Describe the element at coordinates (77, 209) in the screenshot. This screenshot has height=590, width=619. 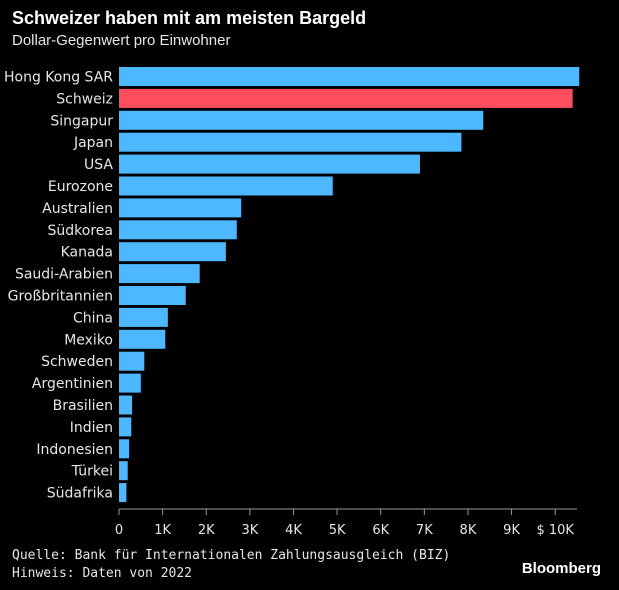
I see `category-label: Australien` at that location.